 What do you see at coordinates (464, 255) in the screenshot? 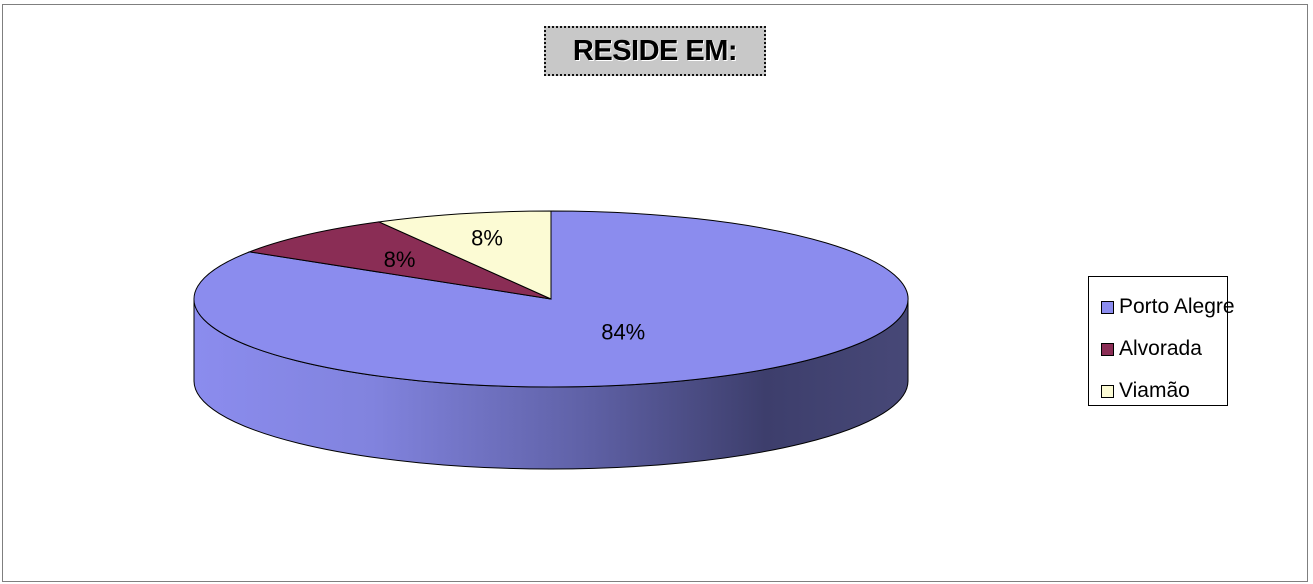
I see `pie-slice-viamao` at bounding box center [464, 255].